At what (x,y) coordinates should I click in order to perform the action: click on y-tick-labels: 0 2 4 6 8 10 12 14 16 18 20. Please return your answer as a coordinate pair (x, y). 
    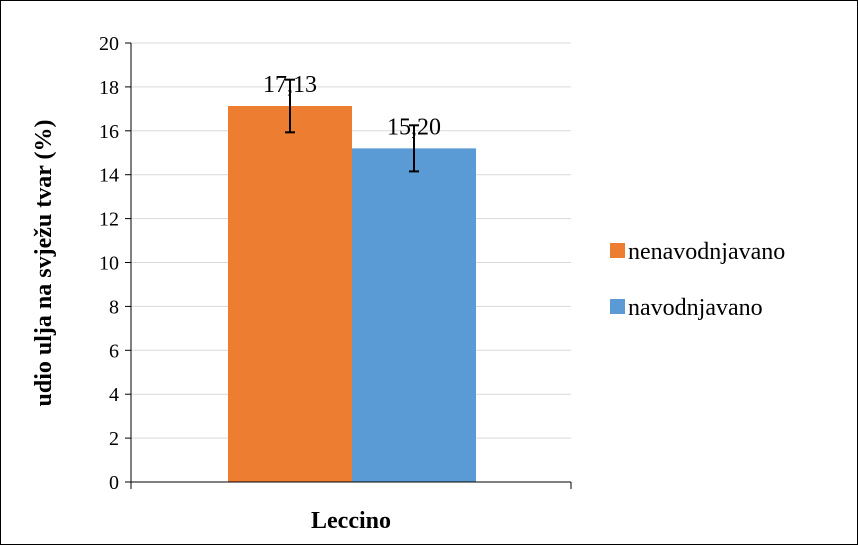
    Looking at the image, I should click on (109, 263).